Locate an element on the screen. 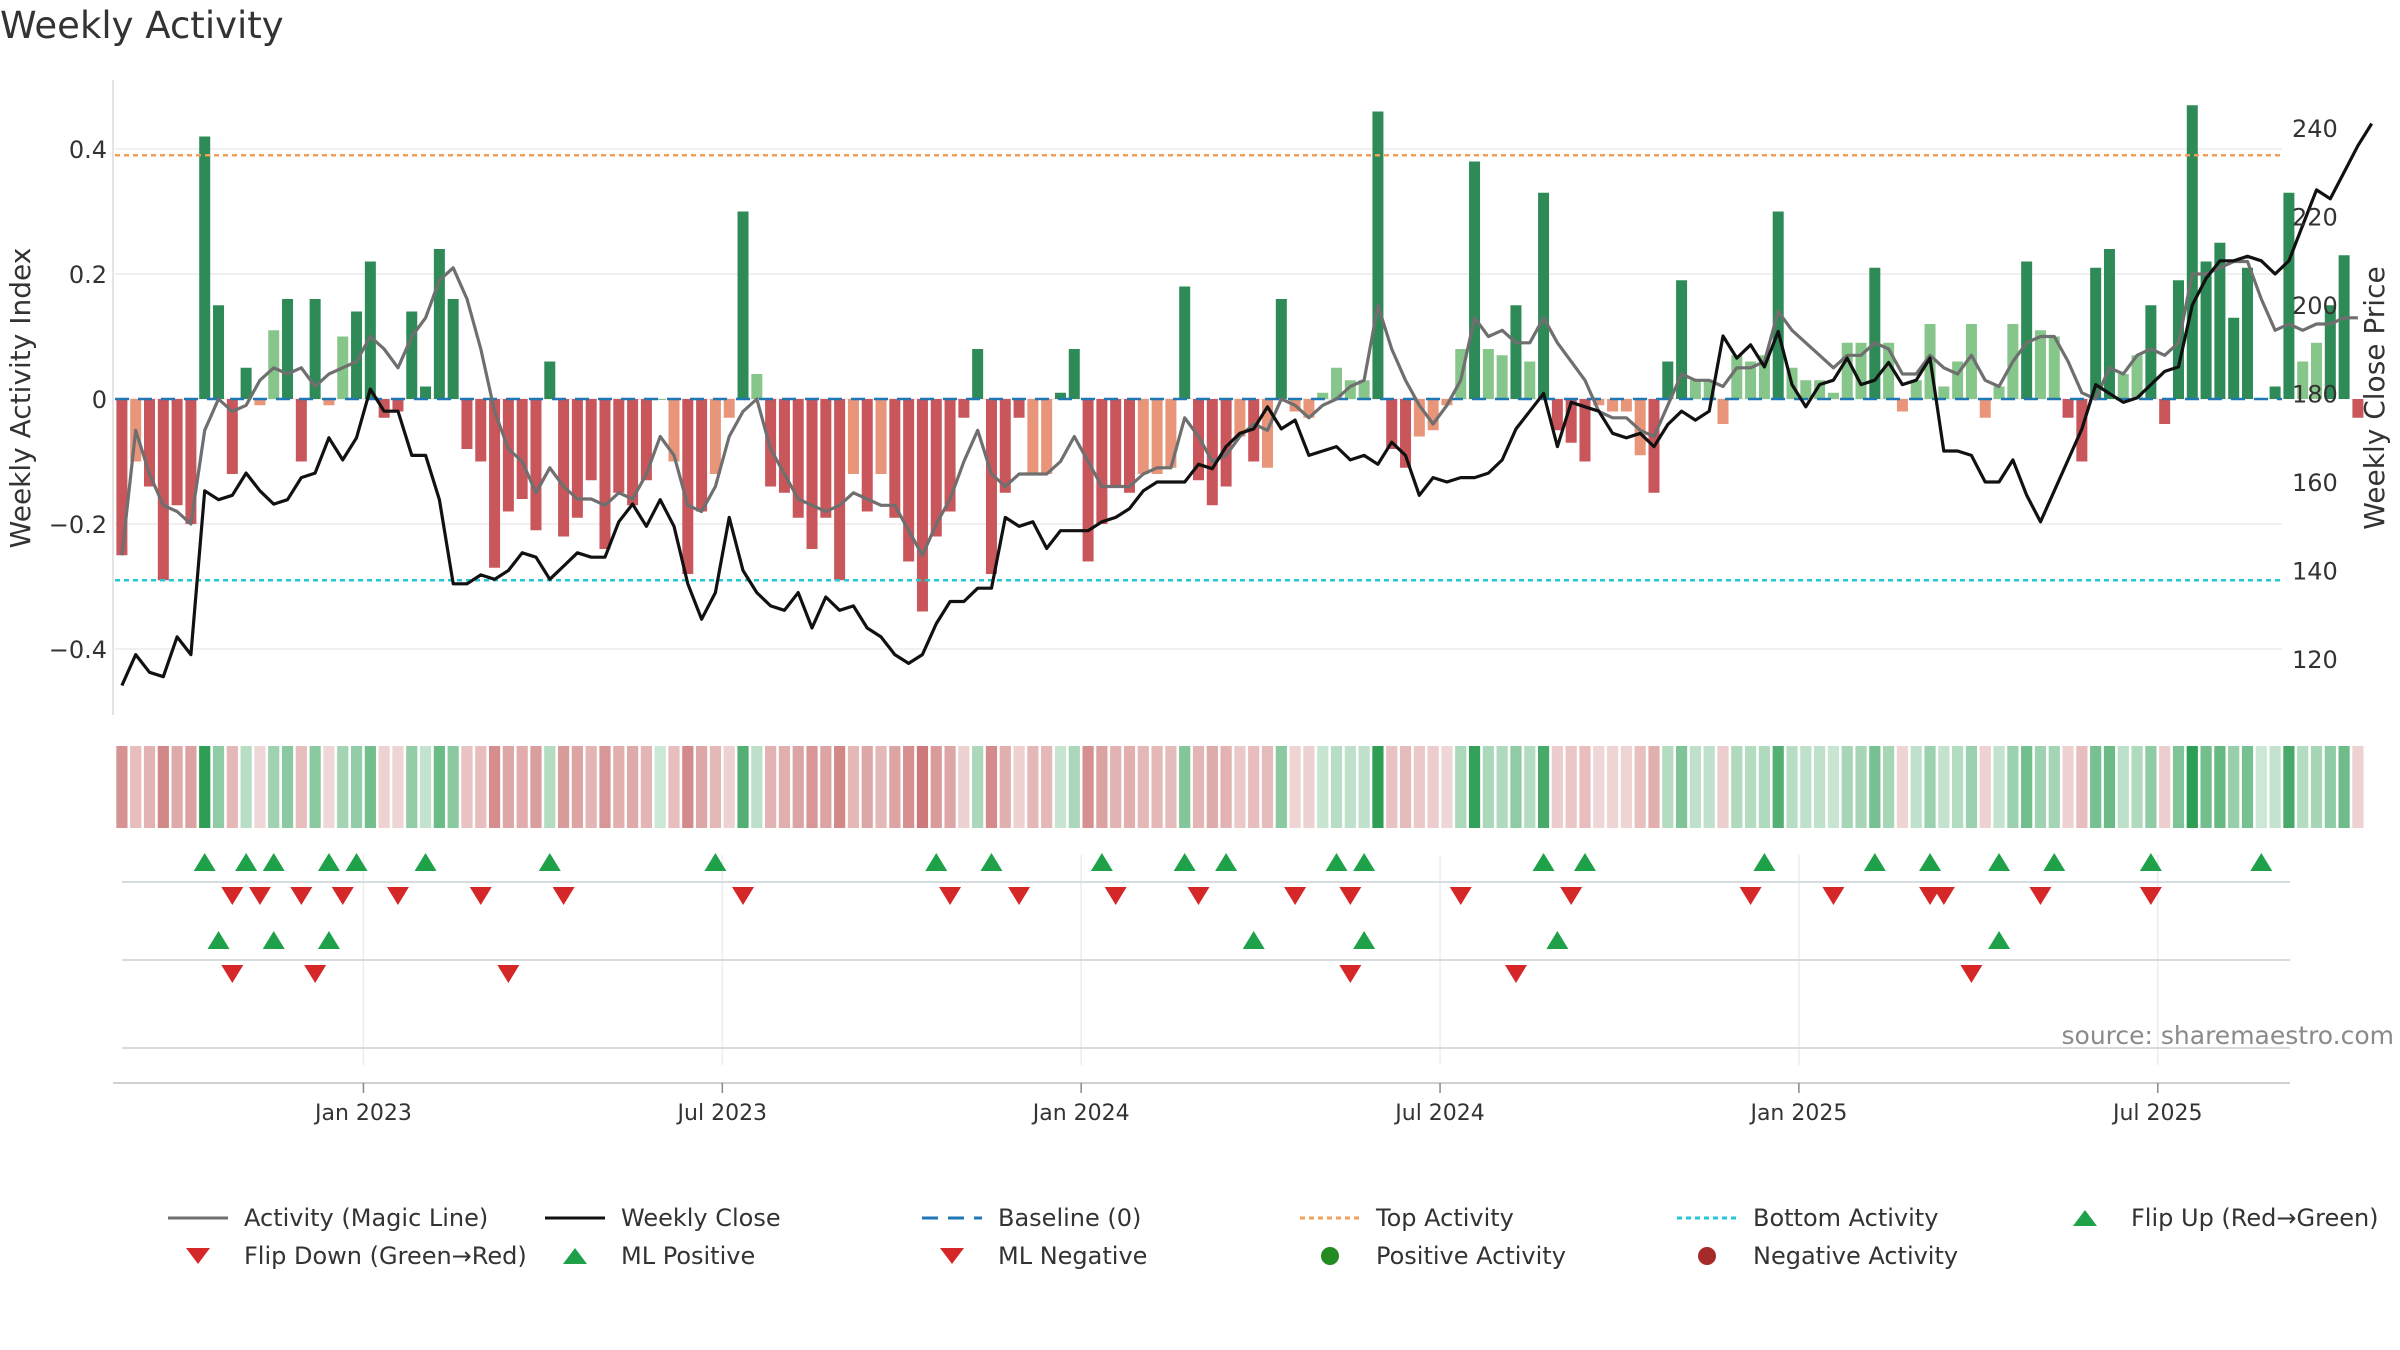 The height and width of the screenshot is (1350, 2400). right-tick-label: 160 is located at coordinates (2315, 483).